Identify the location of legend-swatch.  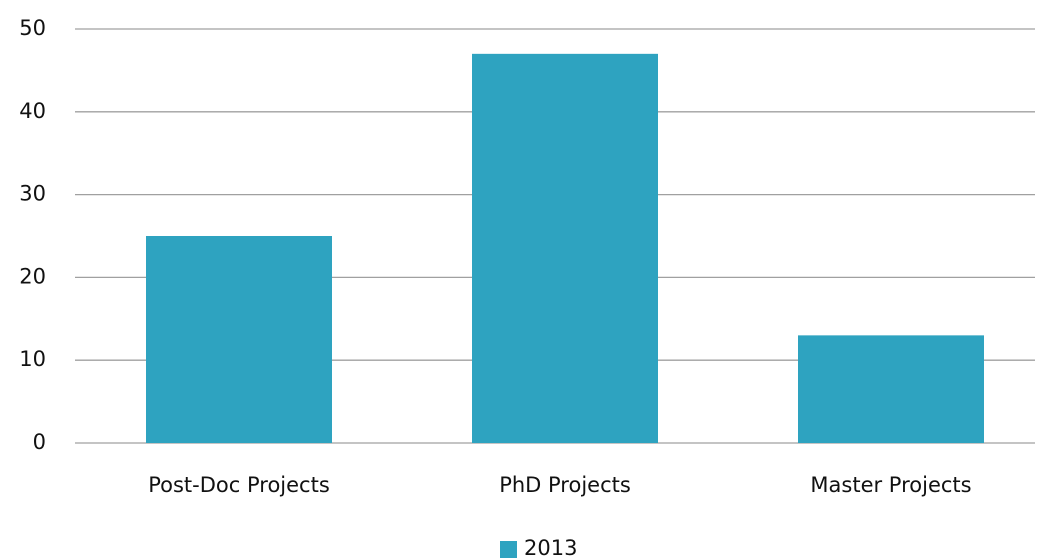
(508, 549).